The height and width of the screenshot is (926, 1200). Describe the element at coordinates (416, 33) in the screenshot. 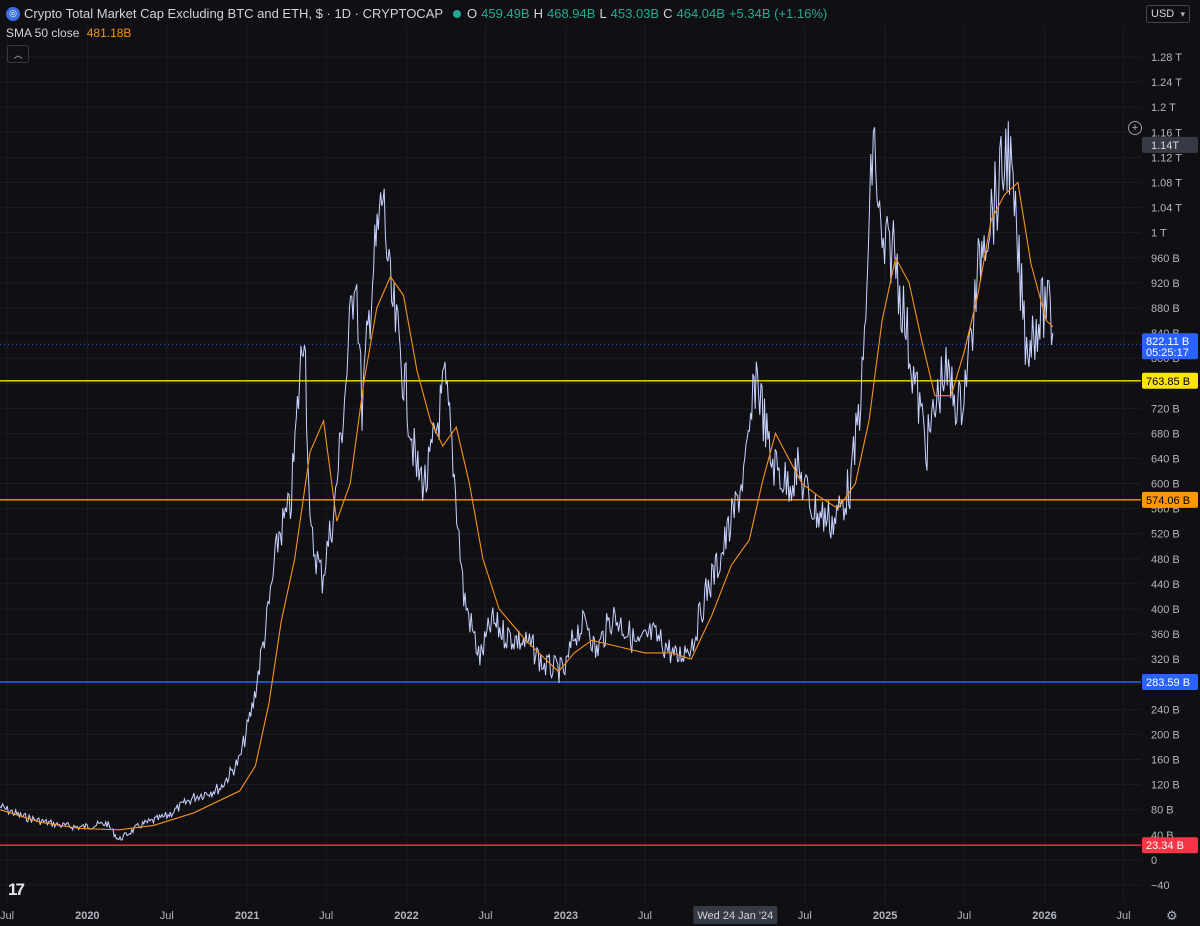

I see `indicator-legend: SMA 50 close 481.18B` at that location.